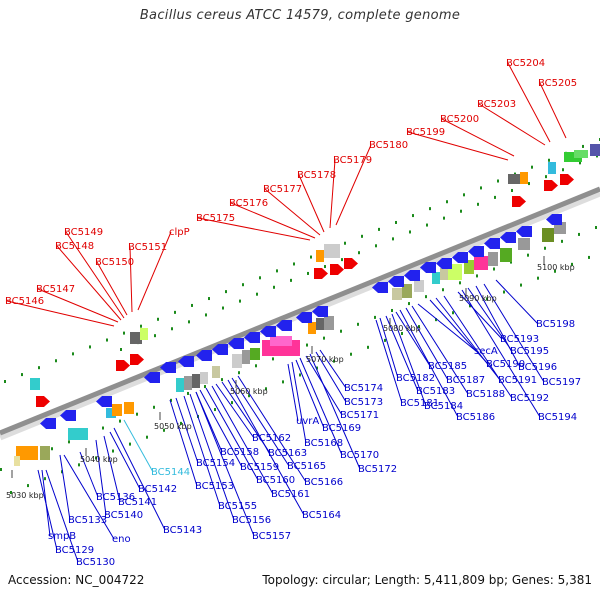 Image resolution: width=600 pixels, height=600 pixels. I want to click on kbp-tick-label: 5080 kbp, so click(402, 328).